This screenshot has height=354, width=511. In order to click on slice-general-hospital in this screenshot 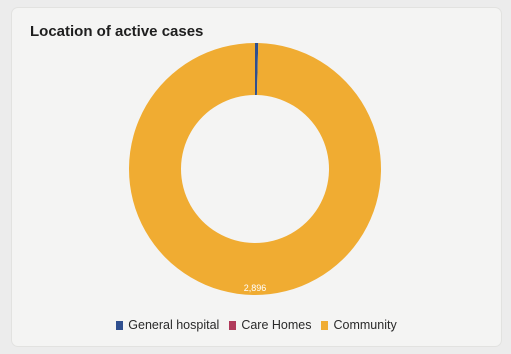, I will do `click(257, 69)`.